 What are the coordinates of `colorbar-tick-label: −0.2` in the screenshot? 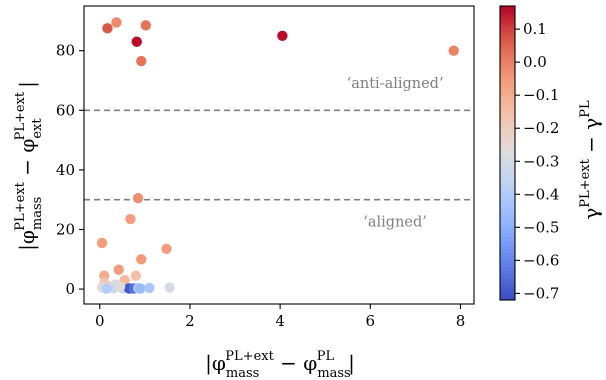 It's located at (541, 128).